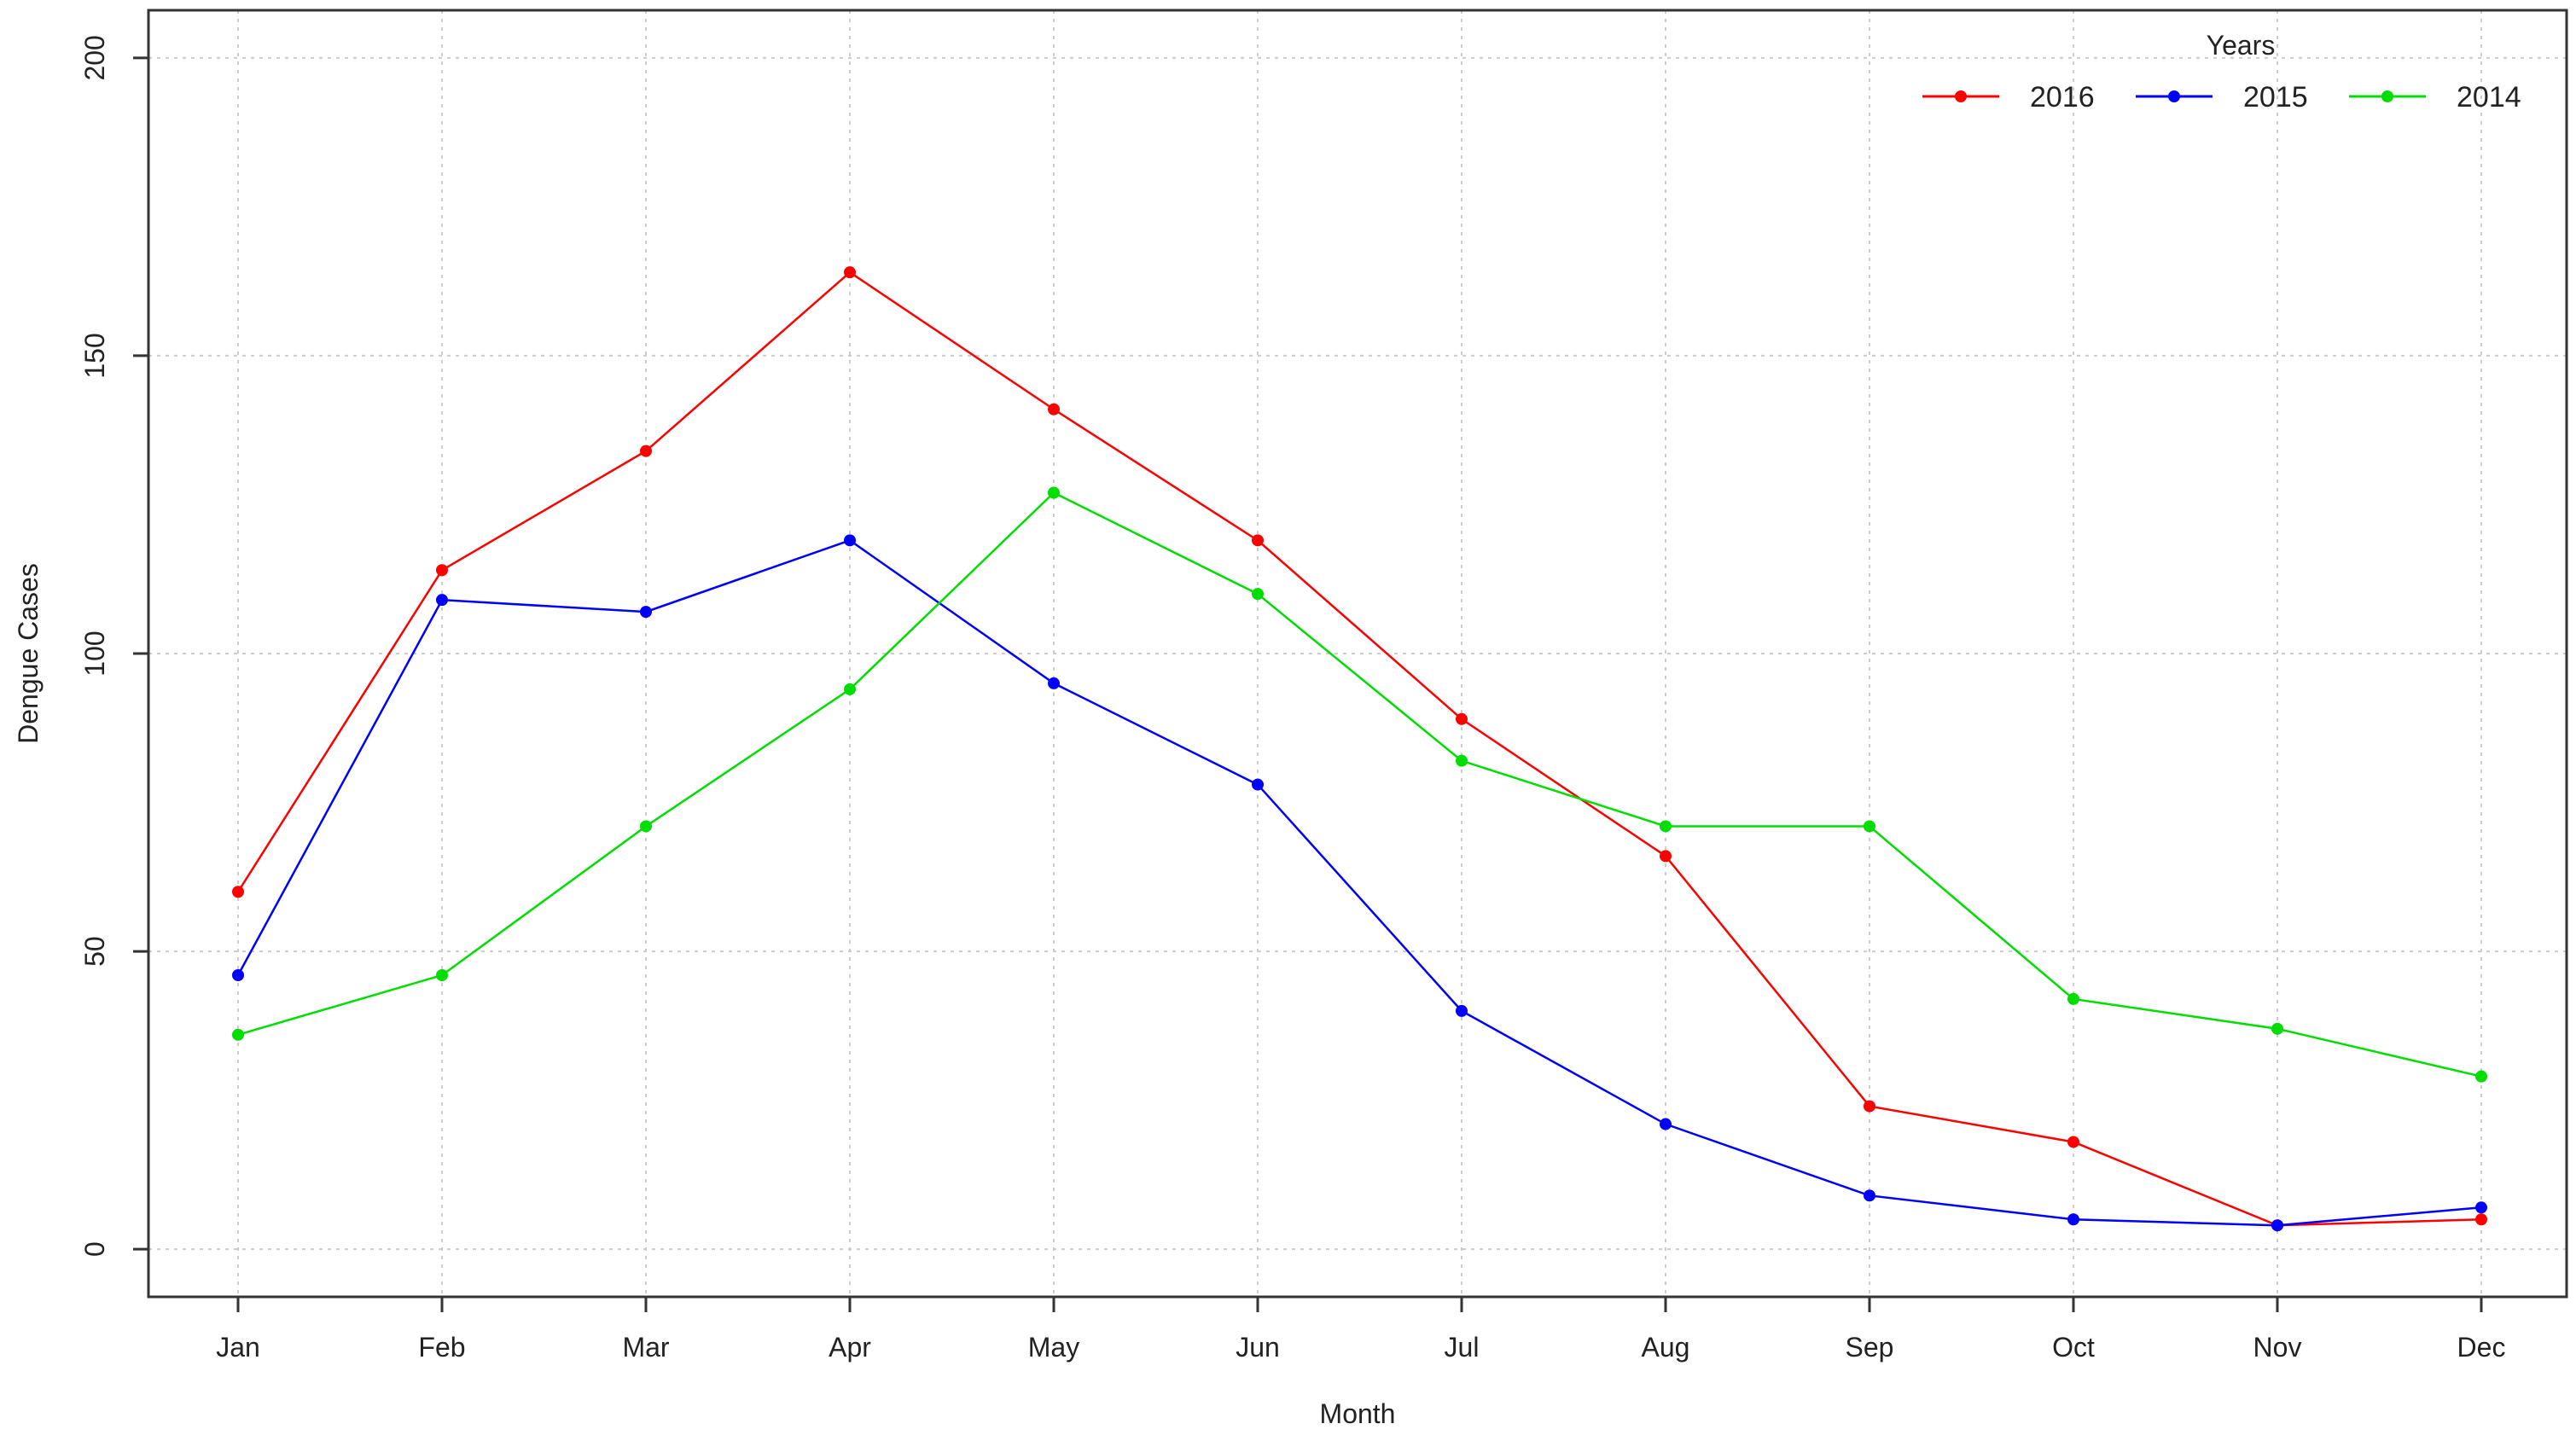  Describe the element at coordinates (28, 653) in the screenshot. I see `y-axis-title: Dengue Cases` at that location.